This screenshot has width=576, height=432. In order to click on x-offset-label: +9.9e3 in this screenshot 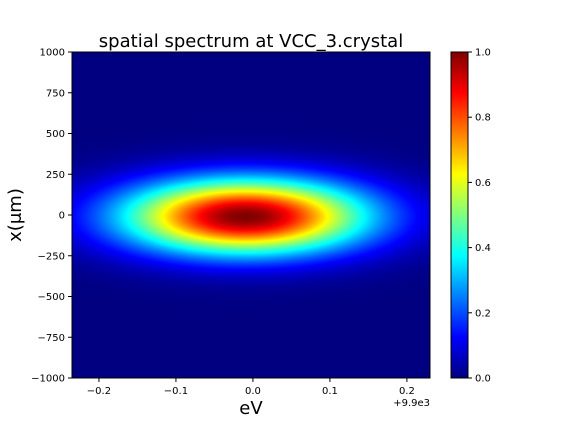, I will do `click(411, 403)`.